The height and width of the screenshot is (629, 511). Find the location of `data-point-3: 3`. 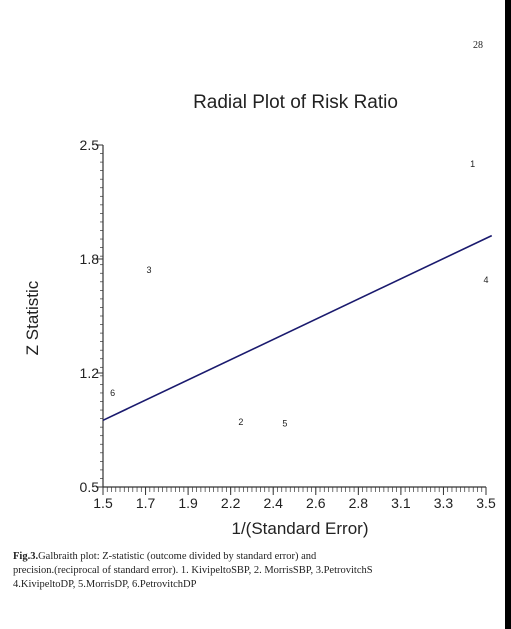

data-point-3: 3 is located at coordinates (148, 270).